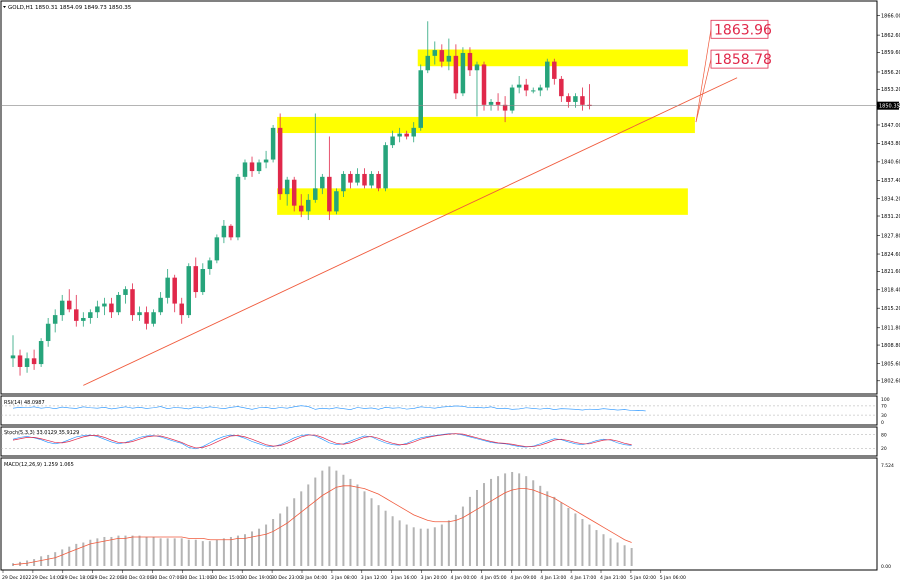 Image resolution: width=900 pixels, height=585 pixels. I want to click on current-price-label: 1850.35, so click(889, 106).